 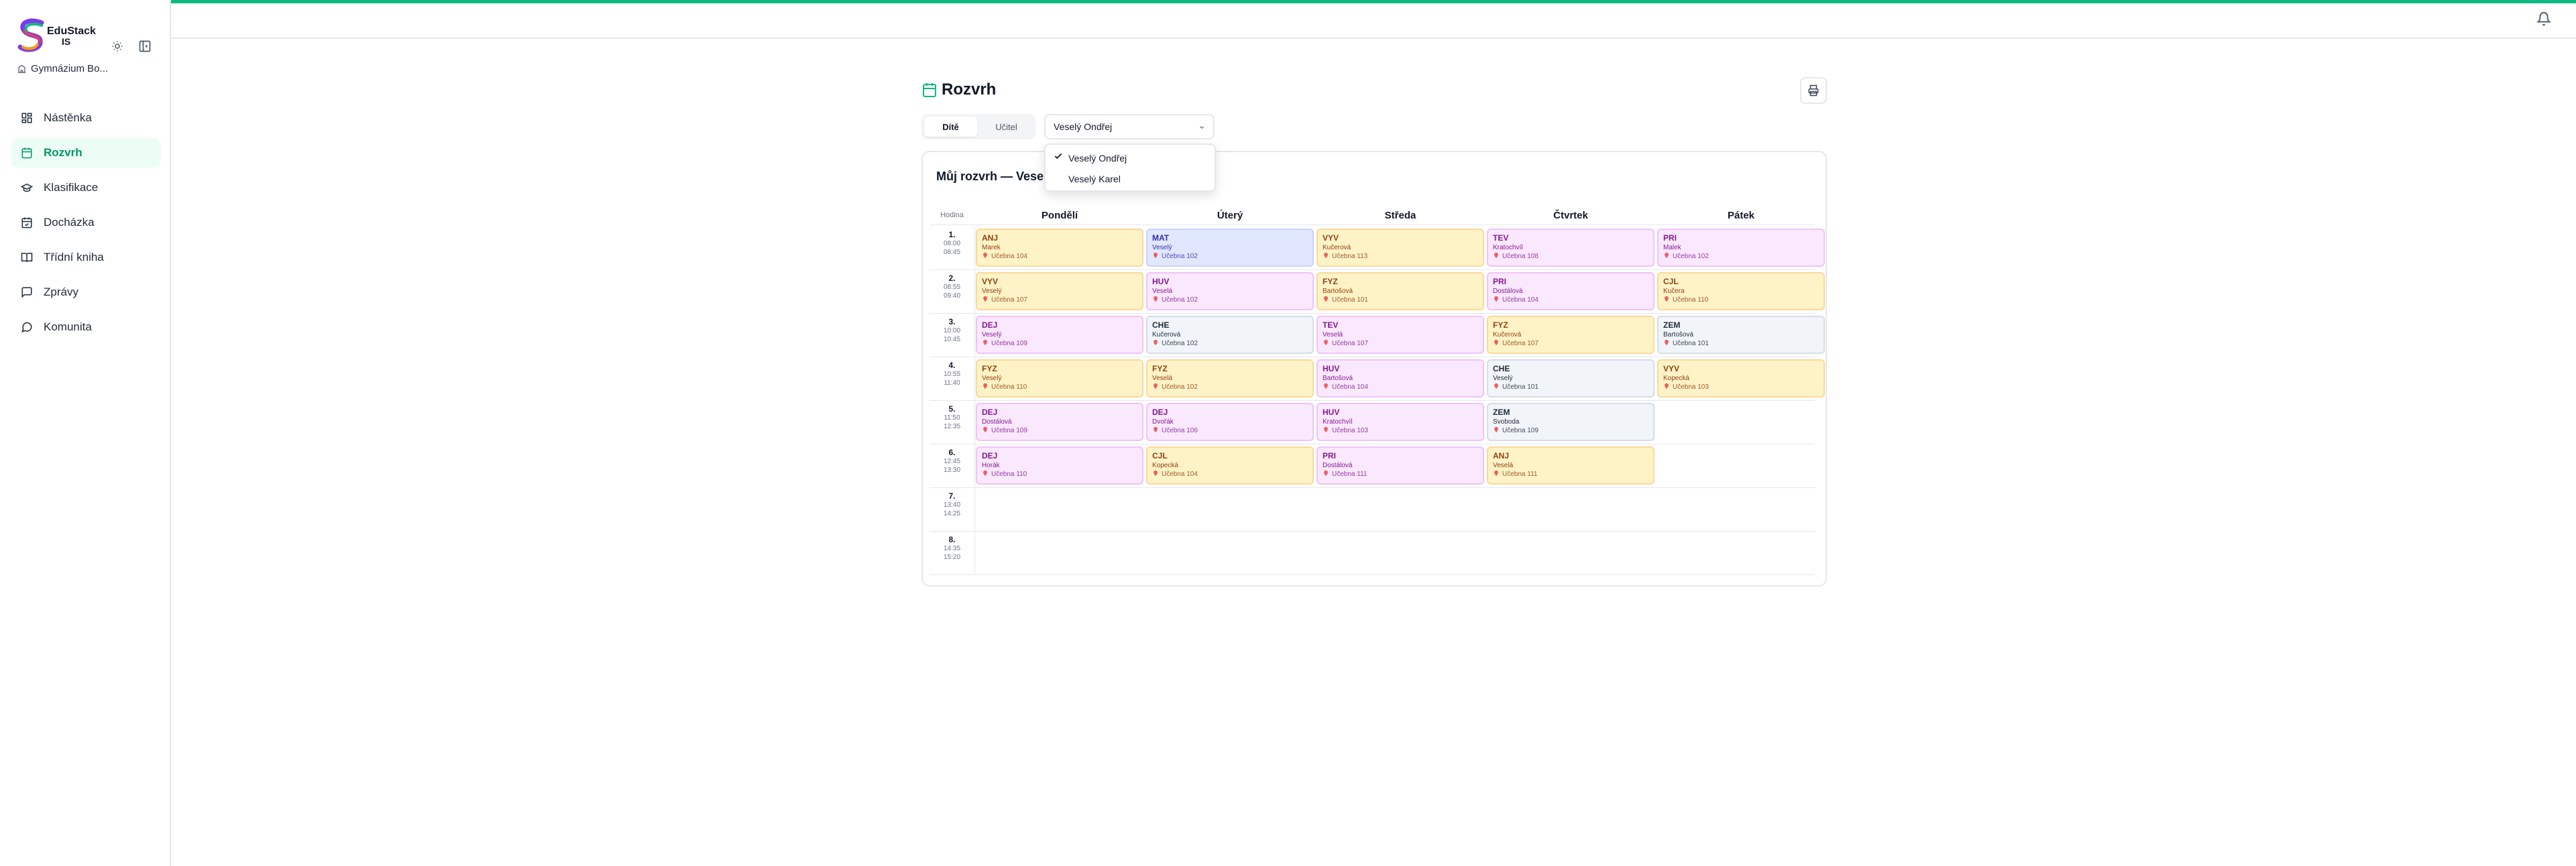 I want to click on hour-end: 14:25, so click(x=952, y=513).